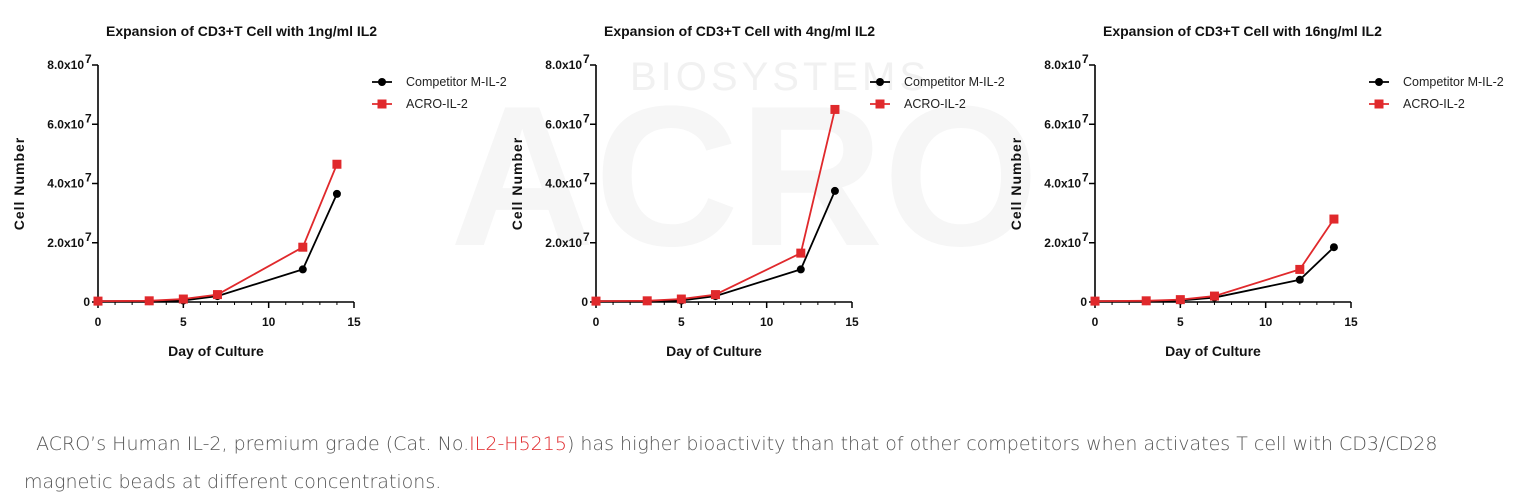 This screenshot has height=501, width=1539. What do you see at coordinates (518, 444) in the screenshot?
I see `catalog-link: IL2-H5215` at bounding box center [518, 444].